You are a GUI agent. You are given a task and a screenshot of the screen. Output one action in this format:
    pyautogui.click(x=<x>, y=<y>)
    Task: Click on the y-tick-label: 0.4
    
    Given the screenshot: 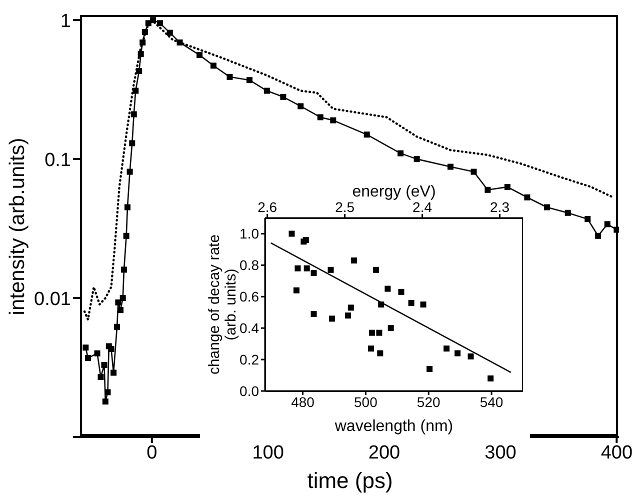 What is the action you would take?
    pyautogui.click(x=250, y=328)
    